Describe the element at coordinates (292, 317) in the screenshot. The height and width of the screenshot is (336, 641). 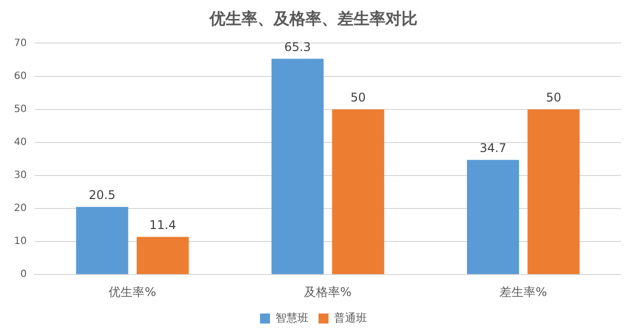
I see `legend-label: 智慧班` at that location.